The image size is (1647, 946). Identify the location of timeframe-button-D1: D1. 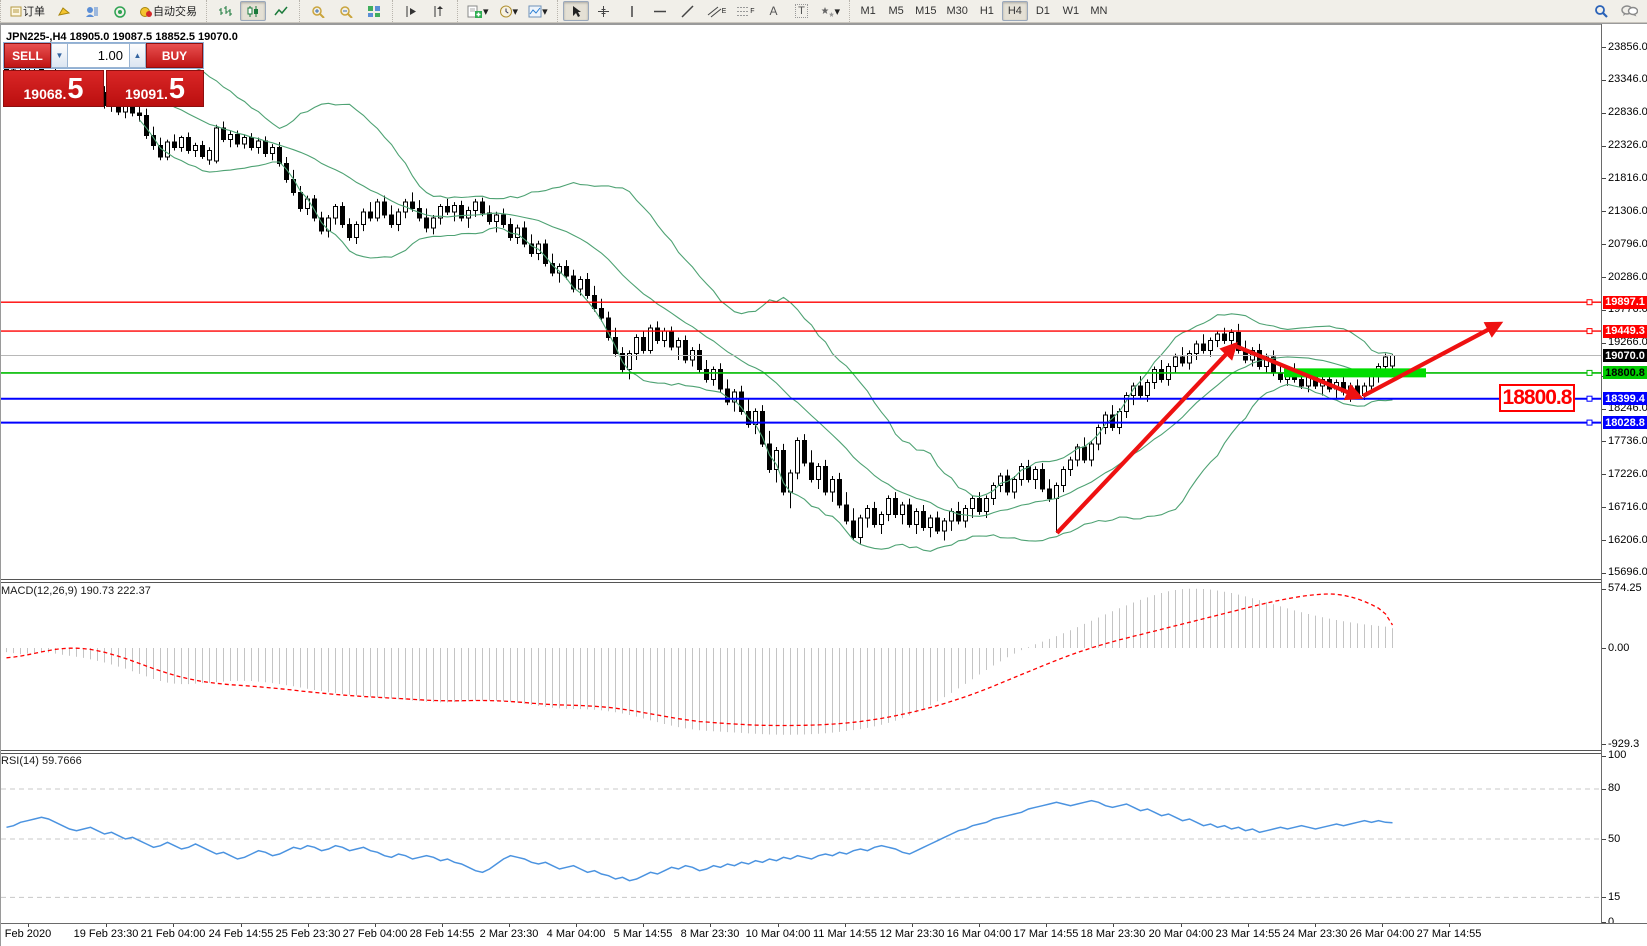
(1042, 11).